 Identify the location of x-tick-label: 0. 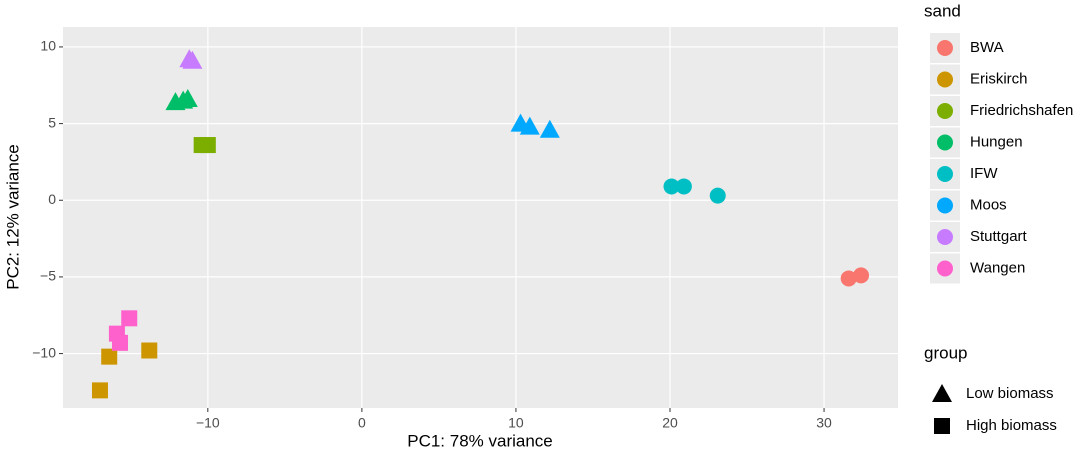
(362, 423).